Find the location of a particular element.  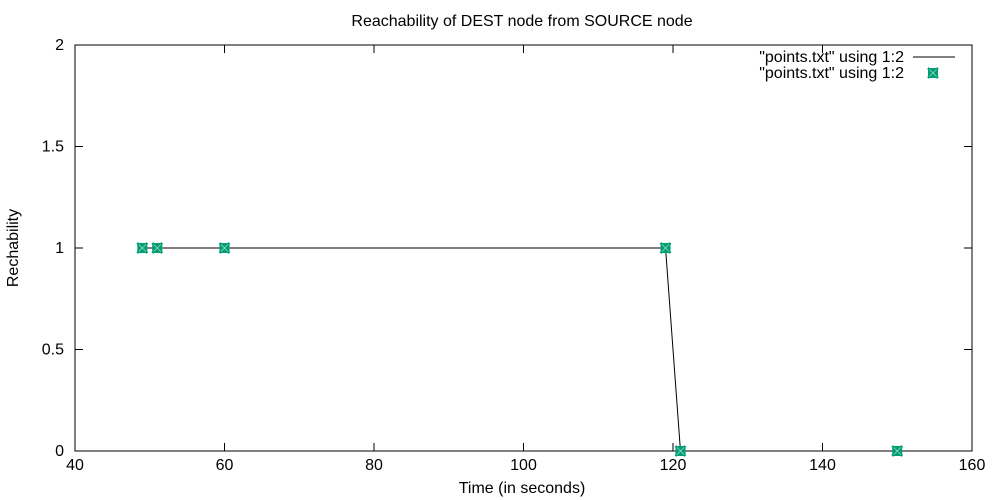

x-axis-label: Time (in seconds) is located at coordinates (522, 488).